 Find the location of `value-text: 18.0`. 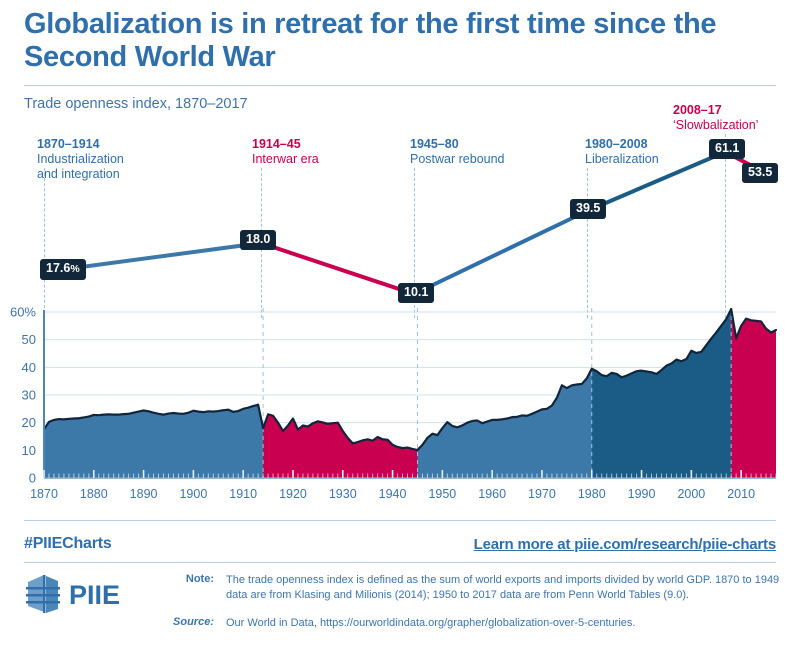

value-text: 18.0 is located at coordinates (258, 239).